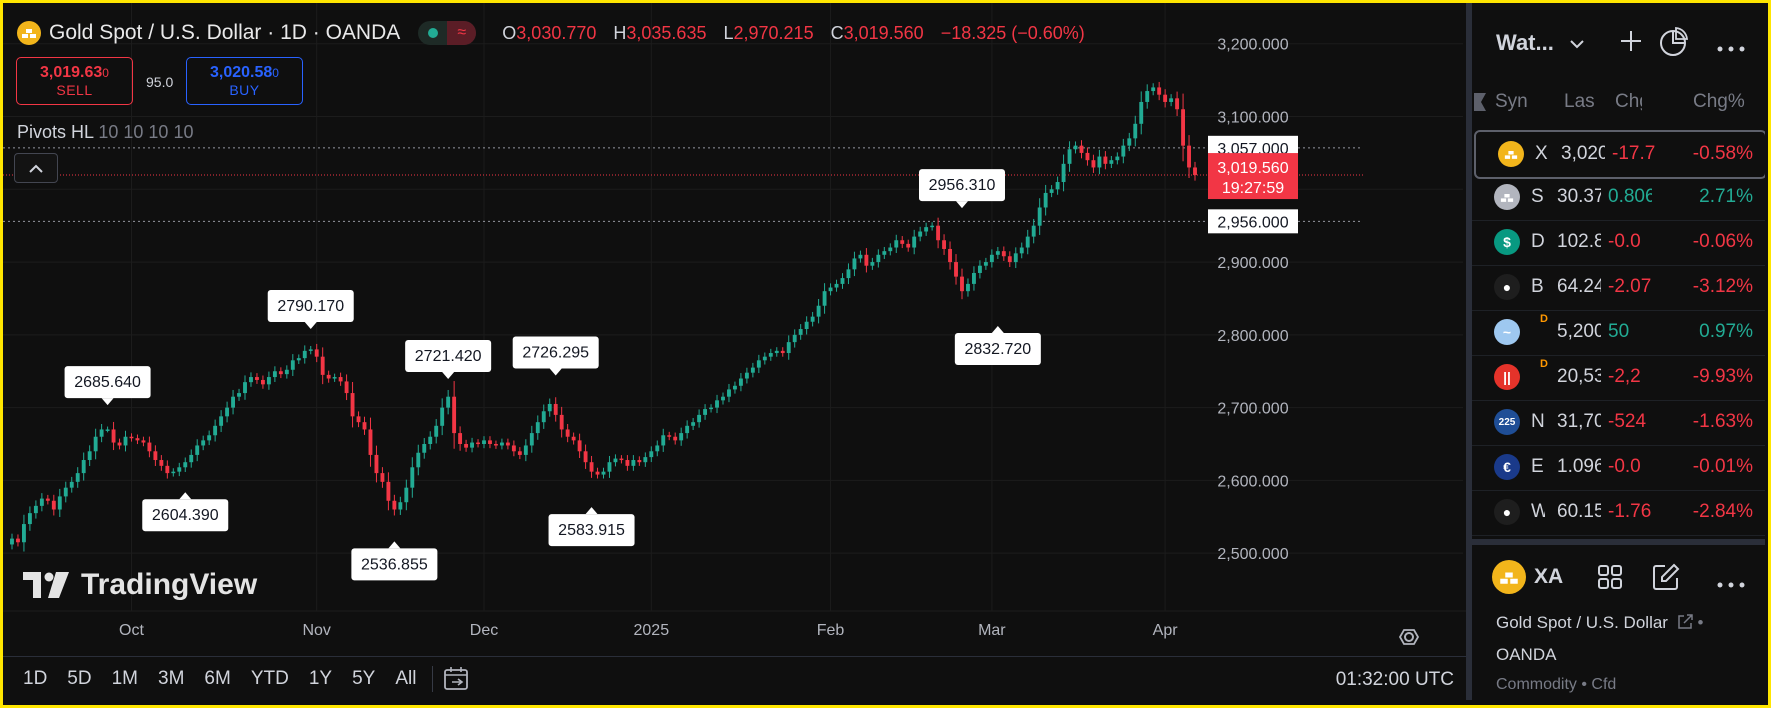 The image size is (1771, 708). What do you see at coordinates (1618, 288) in the screenshot?
I see `watchlist-row: ● B 64.24 -2.07 -3.12%` at bounding box center [1618, 288].